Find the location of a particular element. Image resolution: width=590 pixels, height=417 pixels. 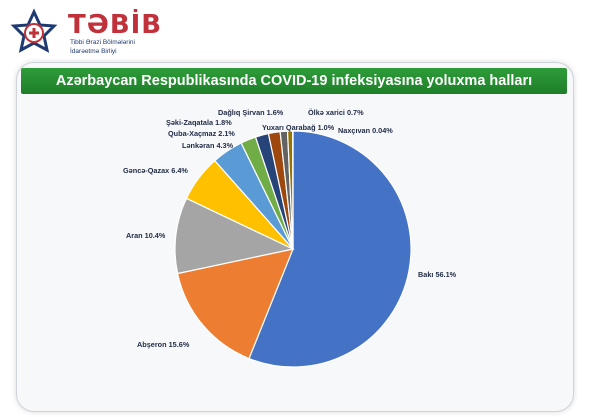

pie-label: Aran 10.4% is located at coordinates (146, 235).